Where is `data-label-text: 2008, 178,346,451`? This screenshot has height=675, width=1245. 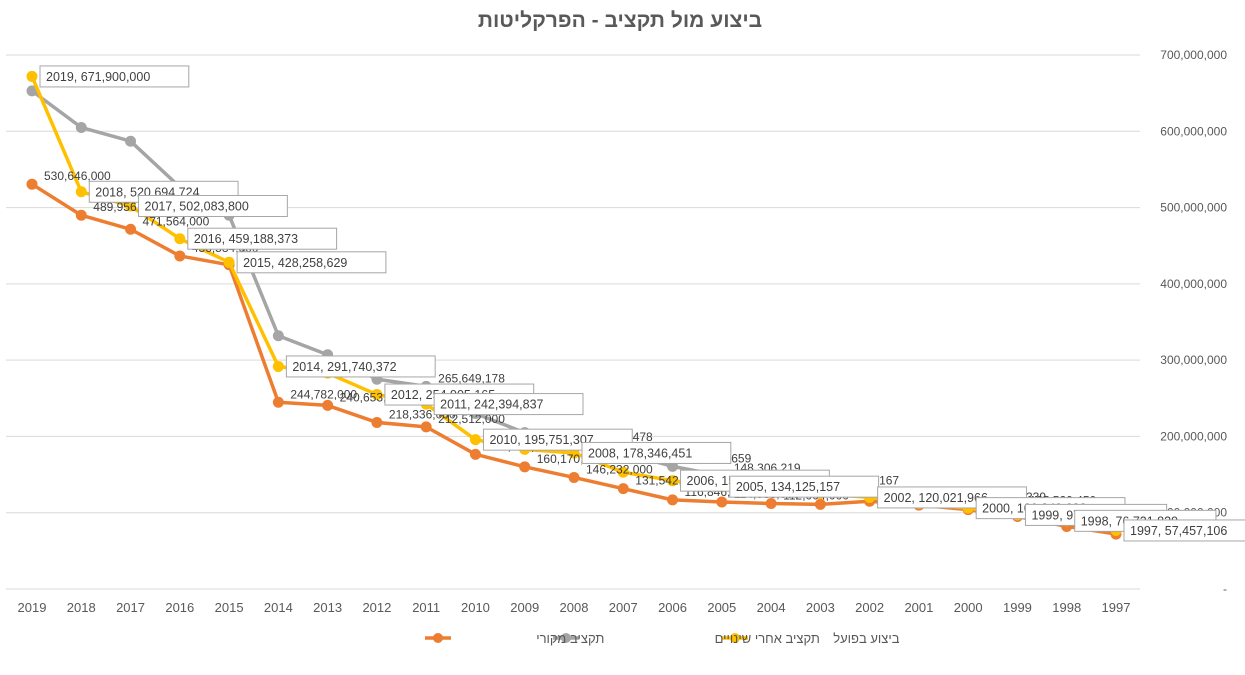
data-label-text: 2008, 178,346,451 is located at coordinates (640, 453).